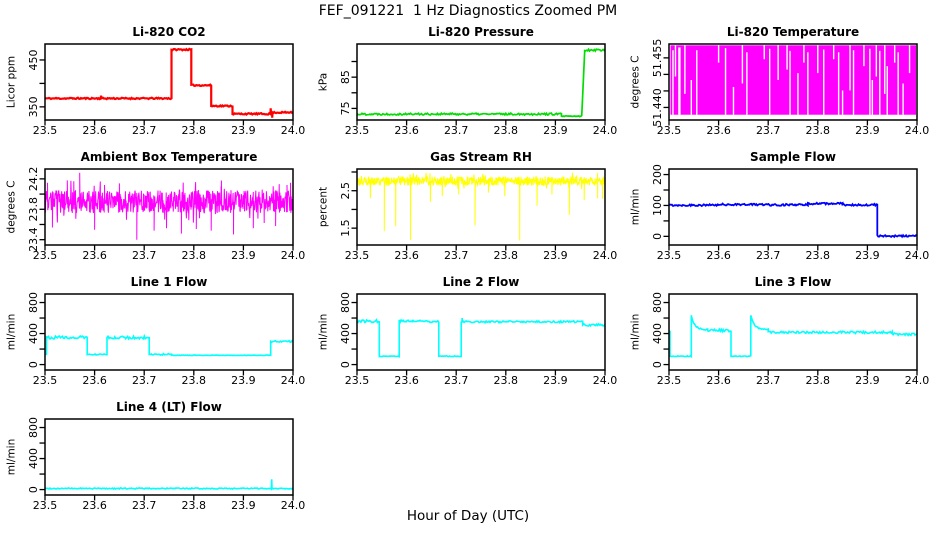  Describe the element at coordinates (169, 157) in the screenshot. I see `panel-title: Ambient Box Temperature` at that location.